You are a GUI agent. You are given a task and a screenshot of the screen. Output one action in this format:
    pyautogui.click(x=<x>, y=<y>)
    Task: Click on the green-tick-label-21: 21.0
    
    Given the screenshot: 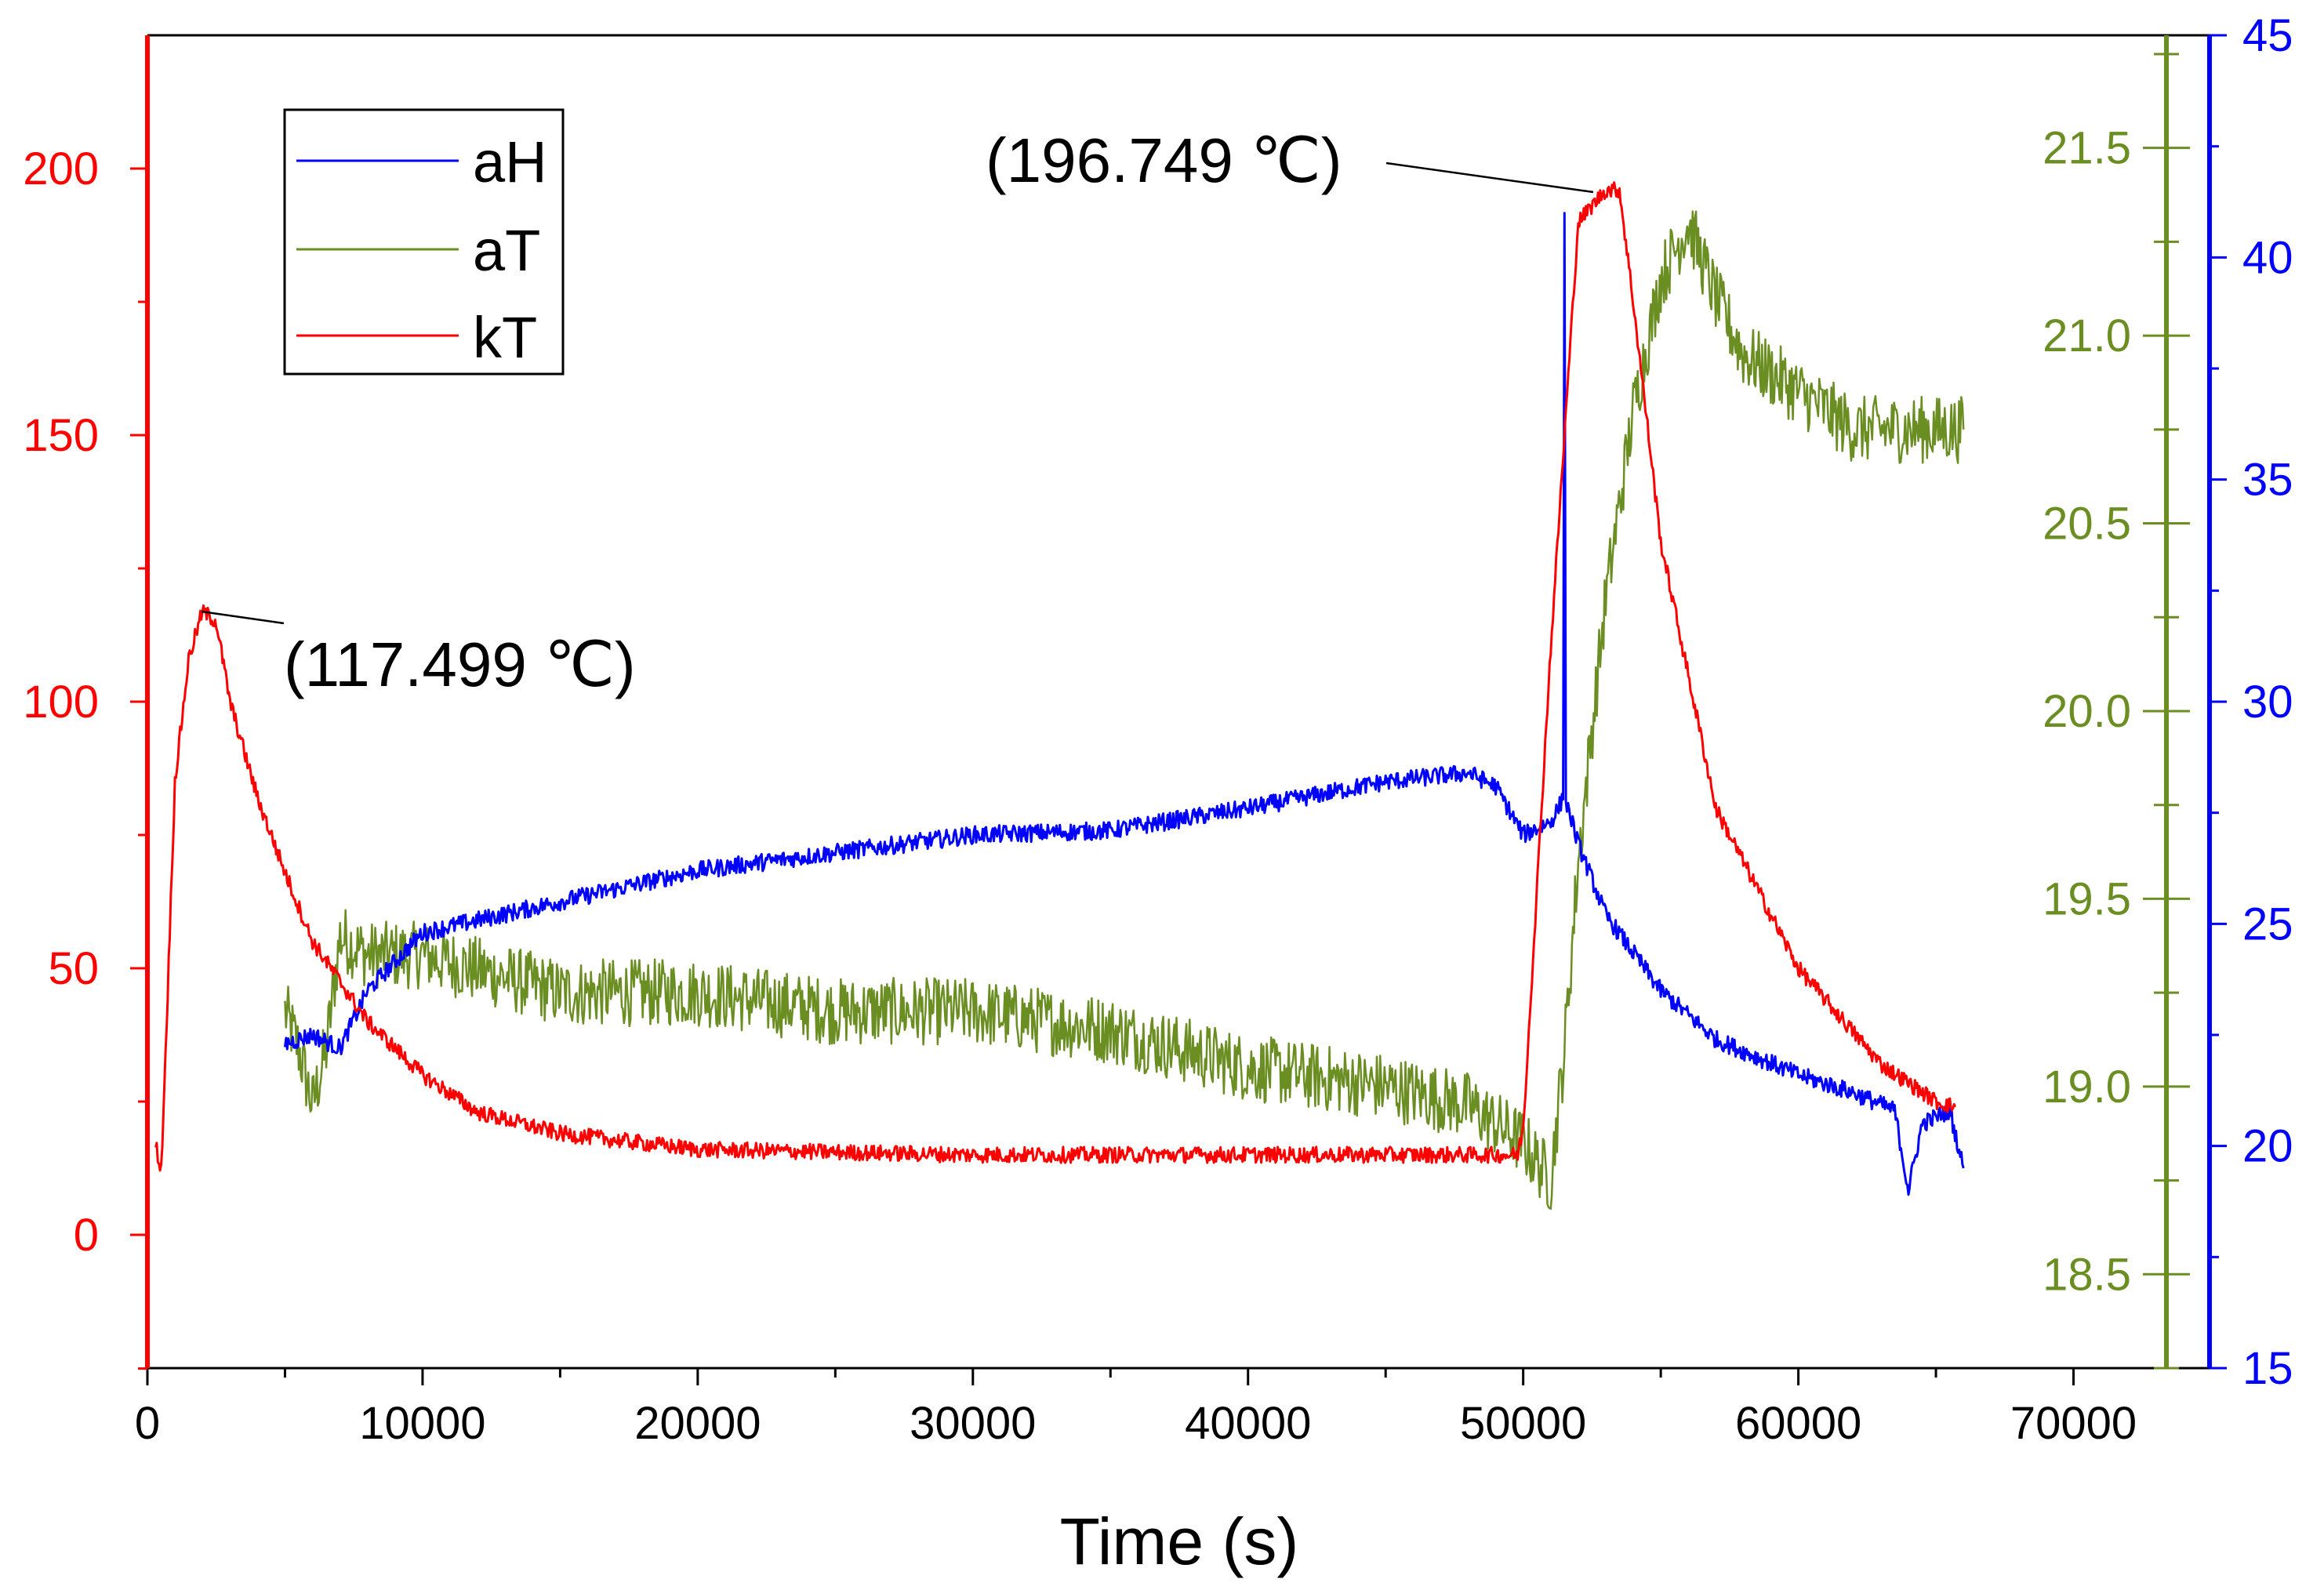 What is the action you would take?
    pyautogui.click(x=2087, y=335)
    